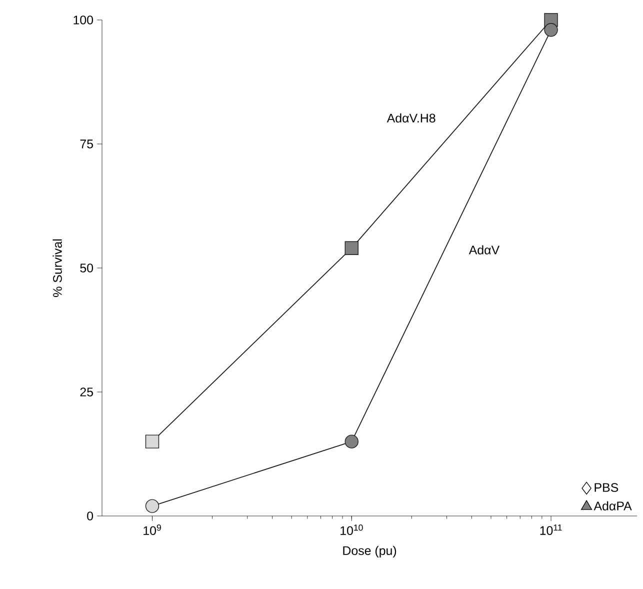 The image size is (643, 589). What do you see at coordinates (57, 268) in the screenshot?
I see `y-axis-title: % Survival` at bounding box center [57, 268].